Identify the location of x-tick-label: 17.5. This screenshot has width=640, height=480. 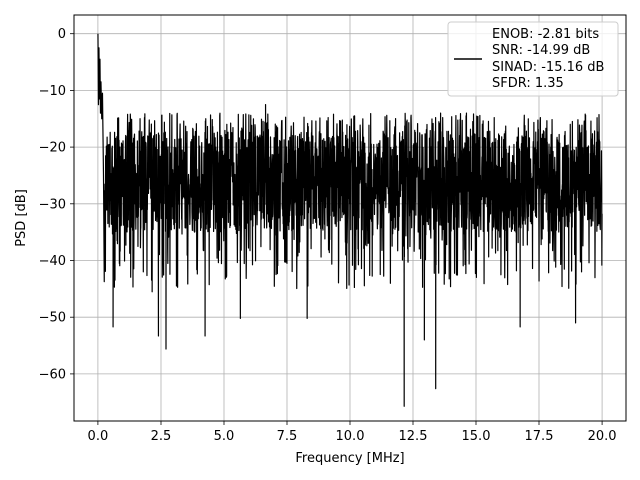
(539, 436).